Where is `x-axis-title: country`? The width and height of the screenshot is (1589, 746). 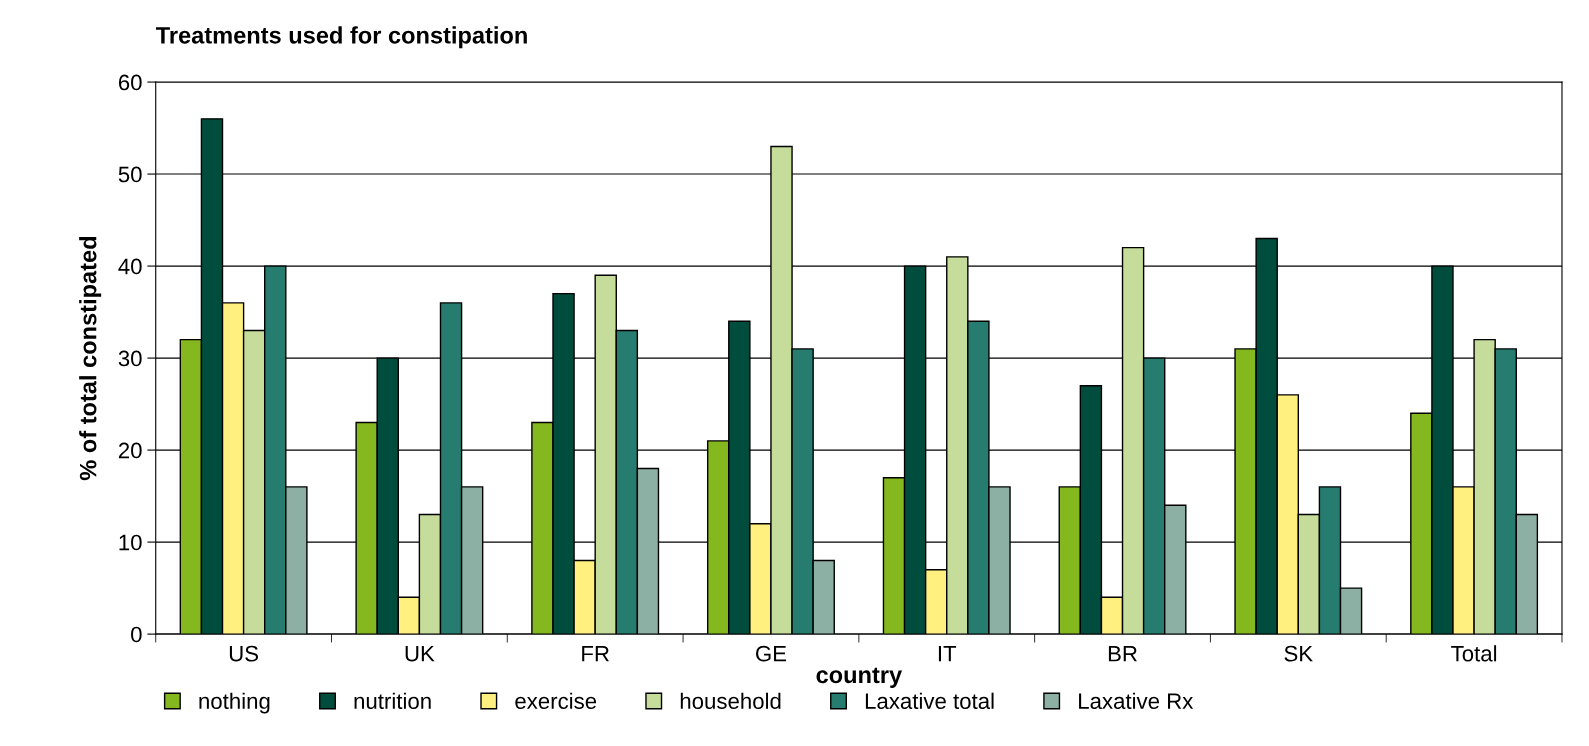
x-axis-title: country is located at coordinates (859, 677).